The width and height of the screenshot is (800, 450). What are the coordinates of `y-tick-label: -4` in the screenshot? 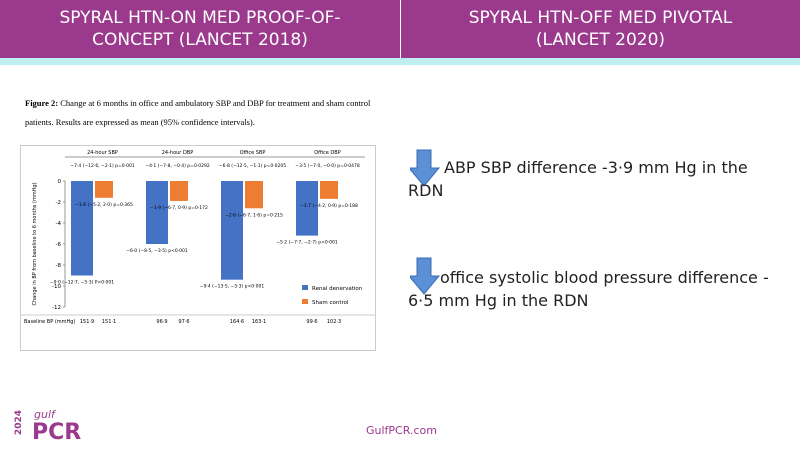 It's located at (59, 224).